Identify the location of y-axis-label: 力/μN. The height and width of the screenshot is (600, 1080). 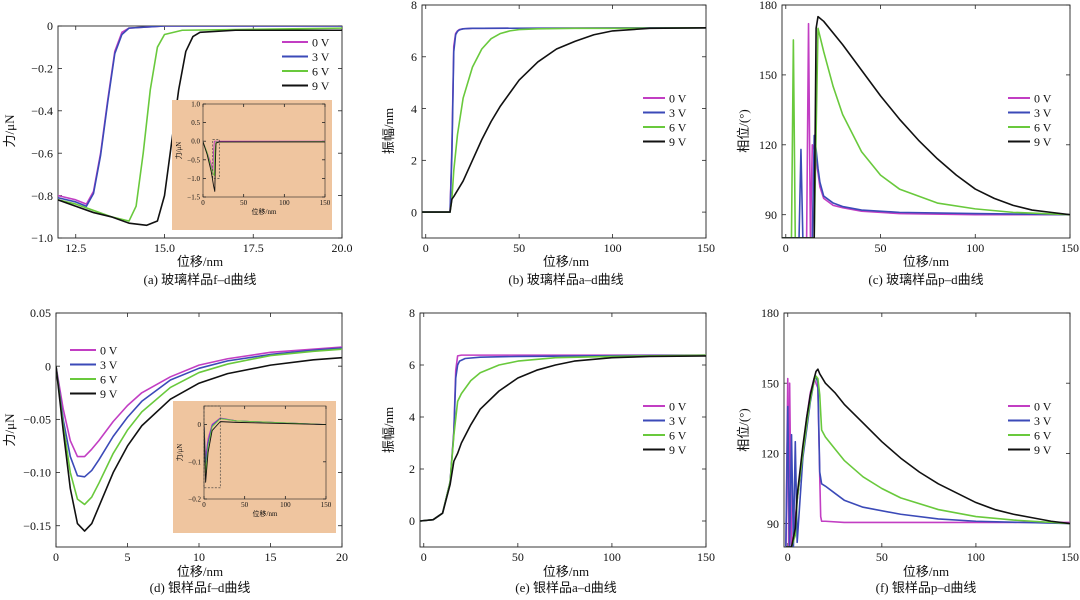
(9, 131).